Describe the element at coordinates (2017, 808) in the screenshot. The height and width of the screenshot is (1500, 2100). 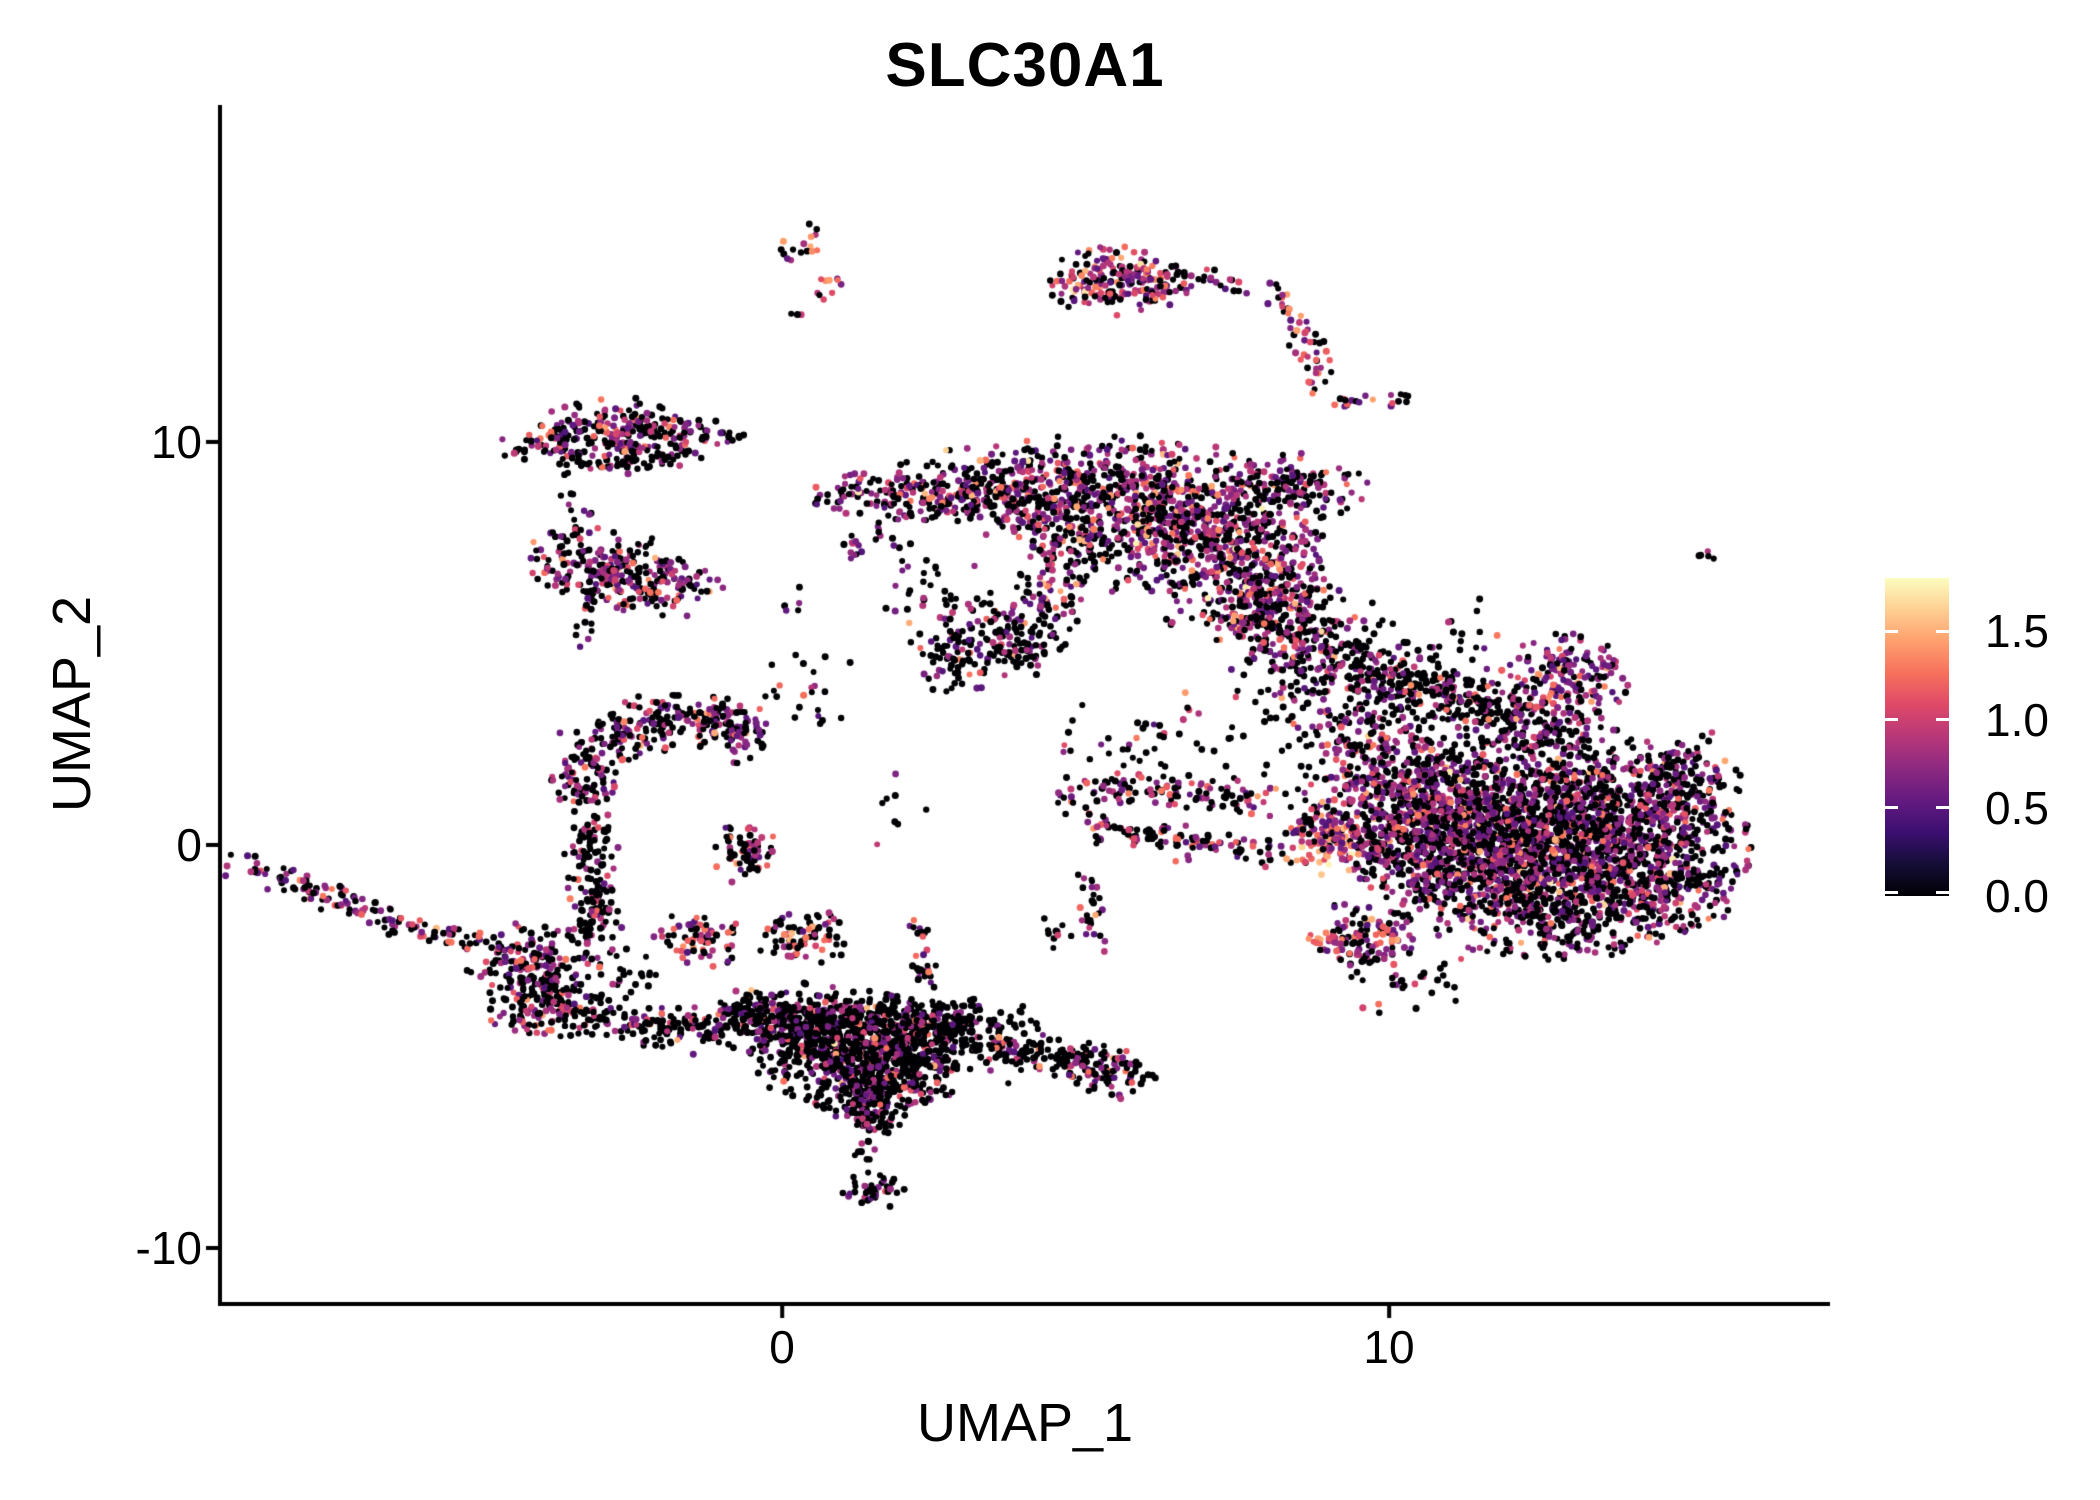
I see `legend-tick-label-0-5: 0.5` at that location.